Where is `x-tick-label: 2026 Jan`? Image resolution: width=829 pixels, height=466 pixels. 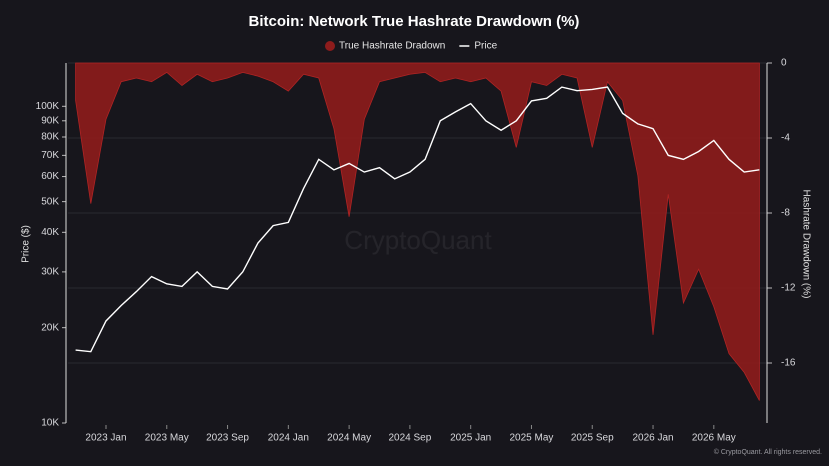 x-tick-label: 2026 Jan is located at coordinates (652, 438).